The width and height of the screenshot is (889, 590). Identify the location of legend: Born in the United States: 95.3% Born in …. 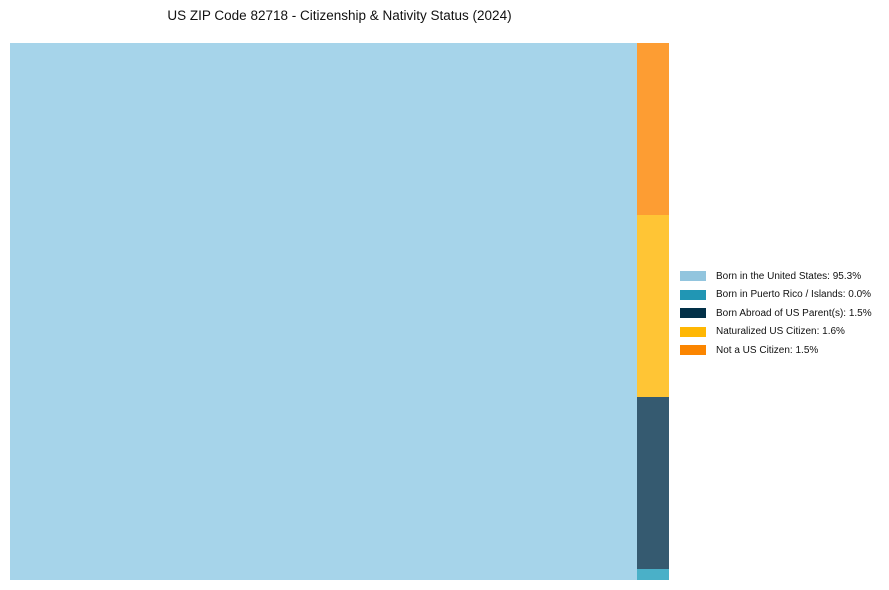
(776, 313).